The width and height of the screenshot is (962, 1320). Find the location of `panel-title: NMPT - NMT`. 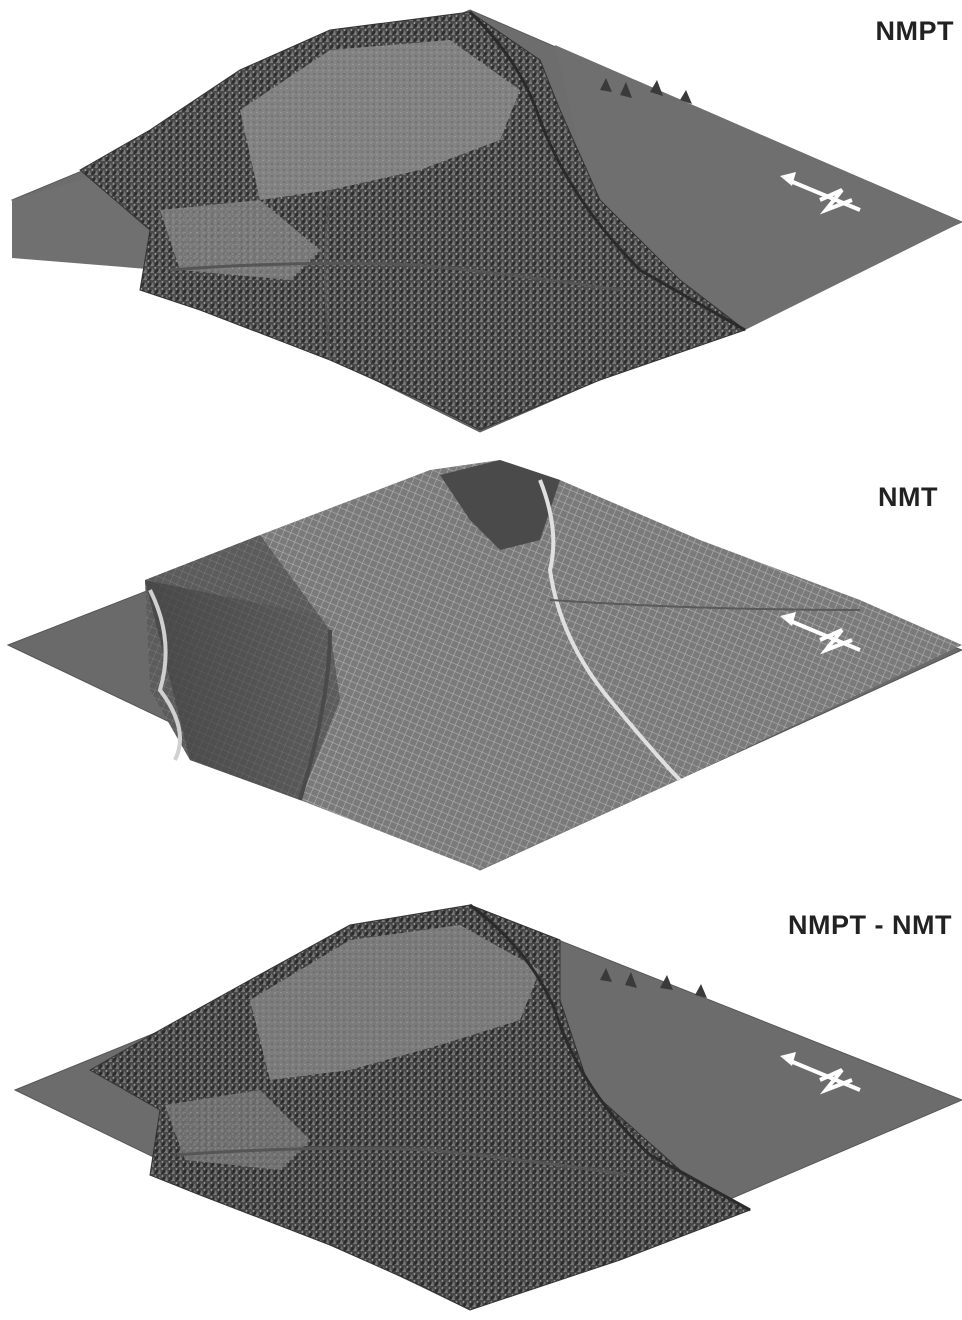

panel-title: NMPT - NMT is located at coordinates (870, 925).